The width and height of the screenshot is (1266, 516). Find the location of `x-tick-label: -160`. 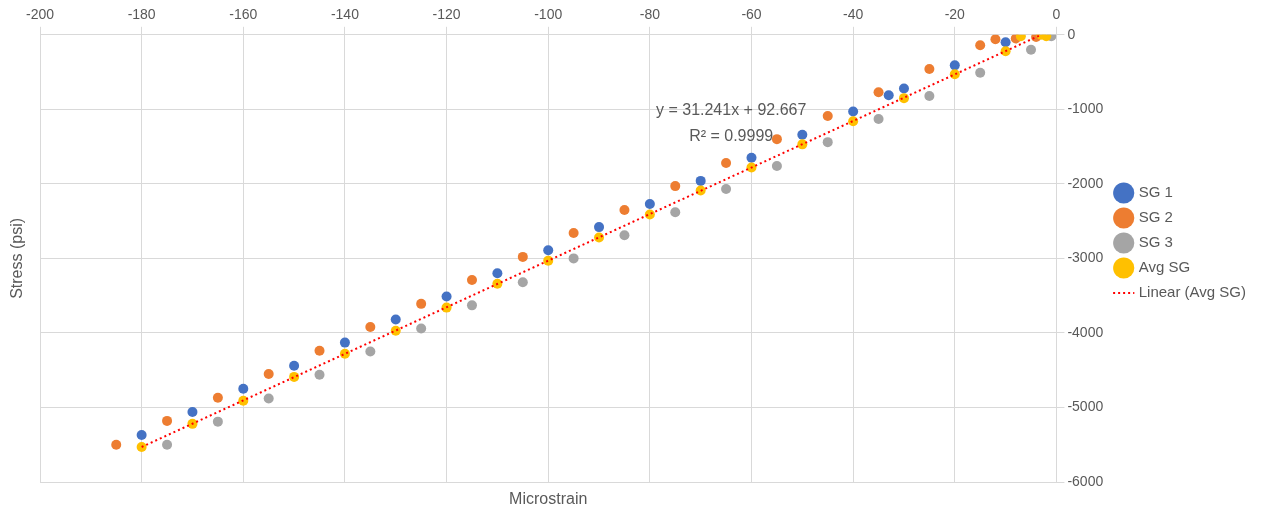

x-tick-label: -160 is located at coordinates (243, 14).